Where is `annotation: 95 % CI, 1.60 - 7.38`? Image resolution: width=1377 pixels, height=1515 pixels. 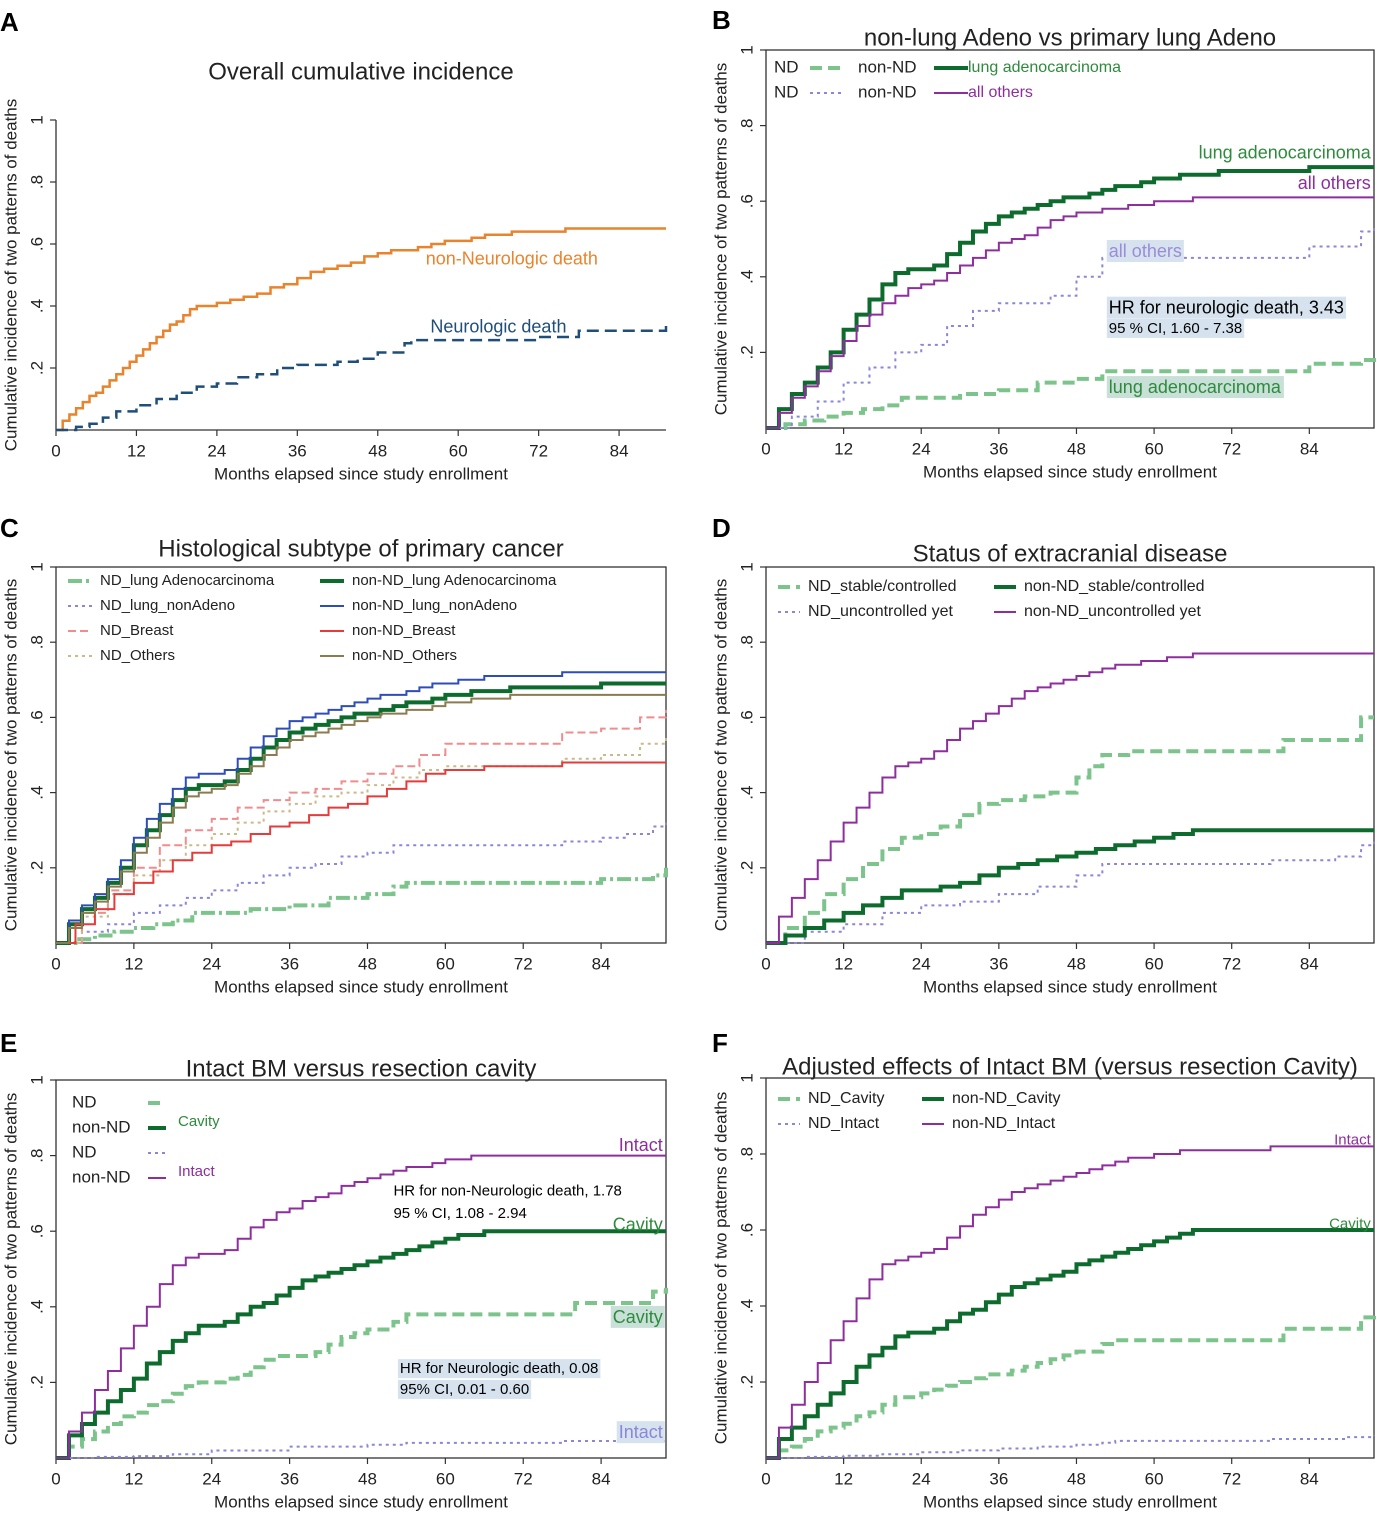
annotation: 95 % CI, 1.60 - 7.38 is located at coordinates (1175, 328).